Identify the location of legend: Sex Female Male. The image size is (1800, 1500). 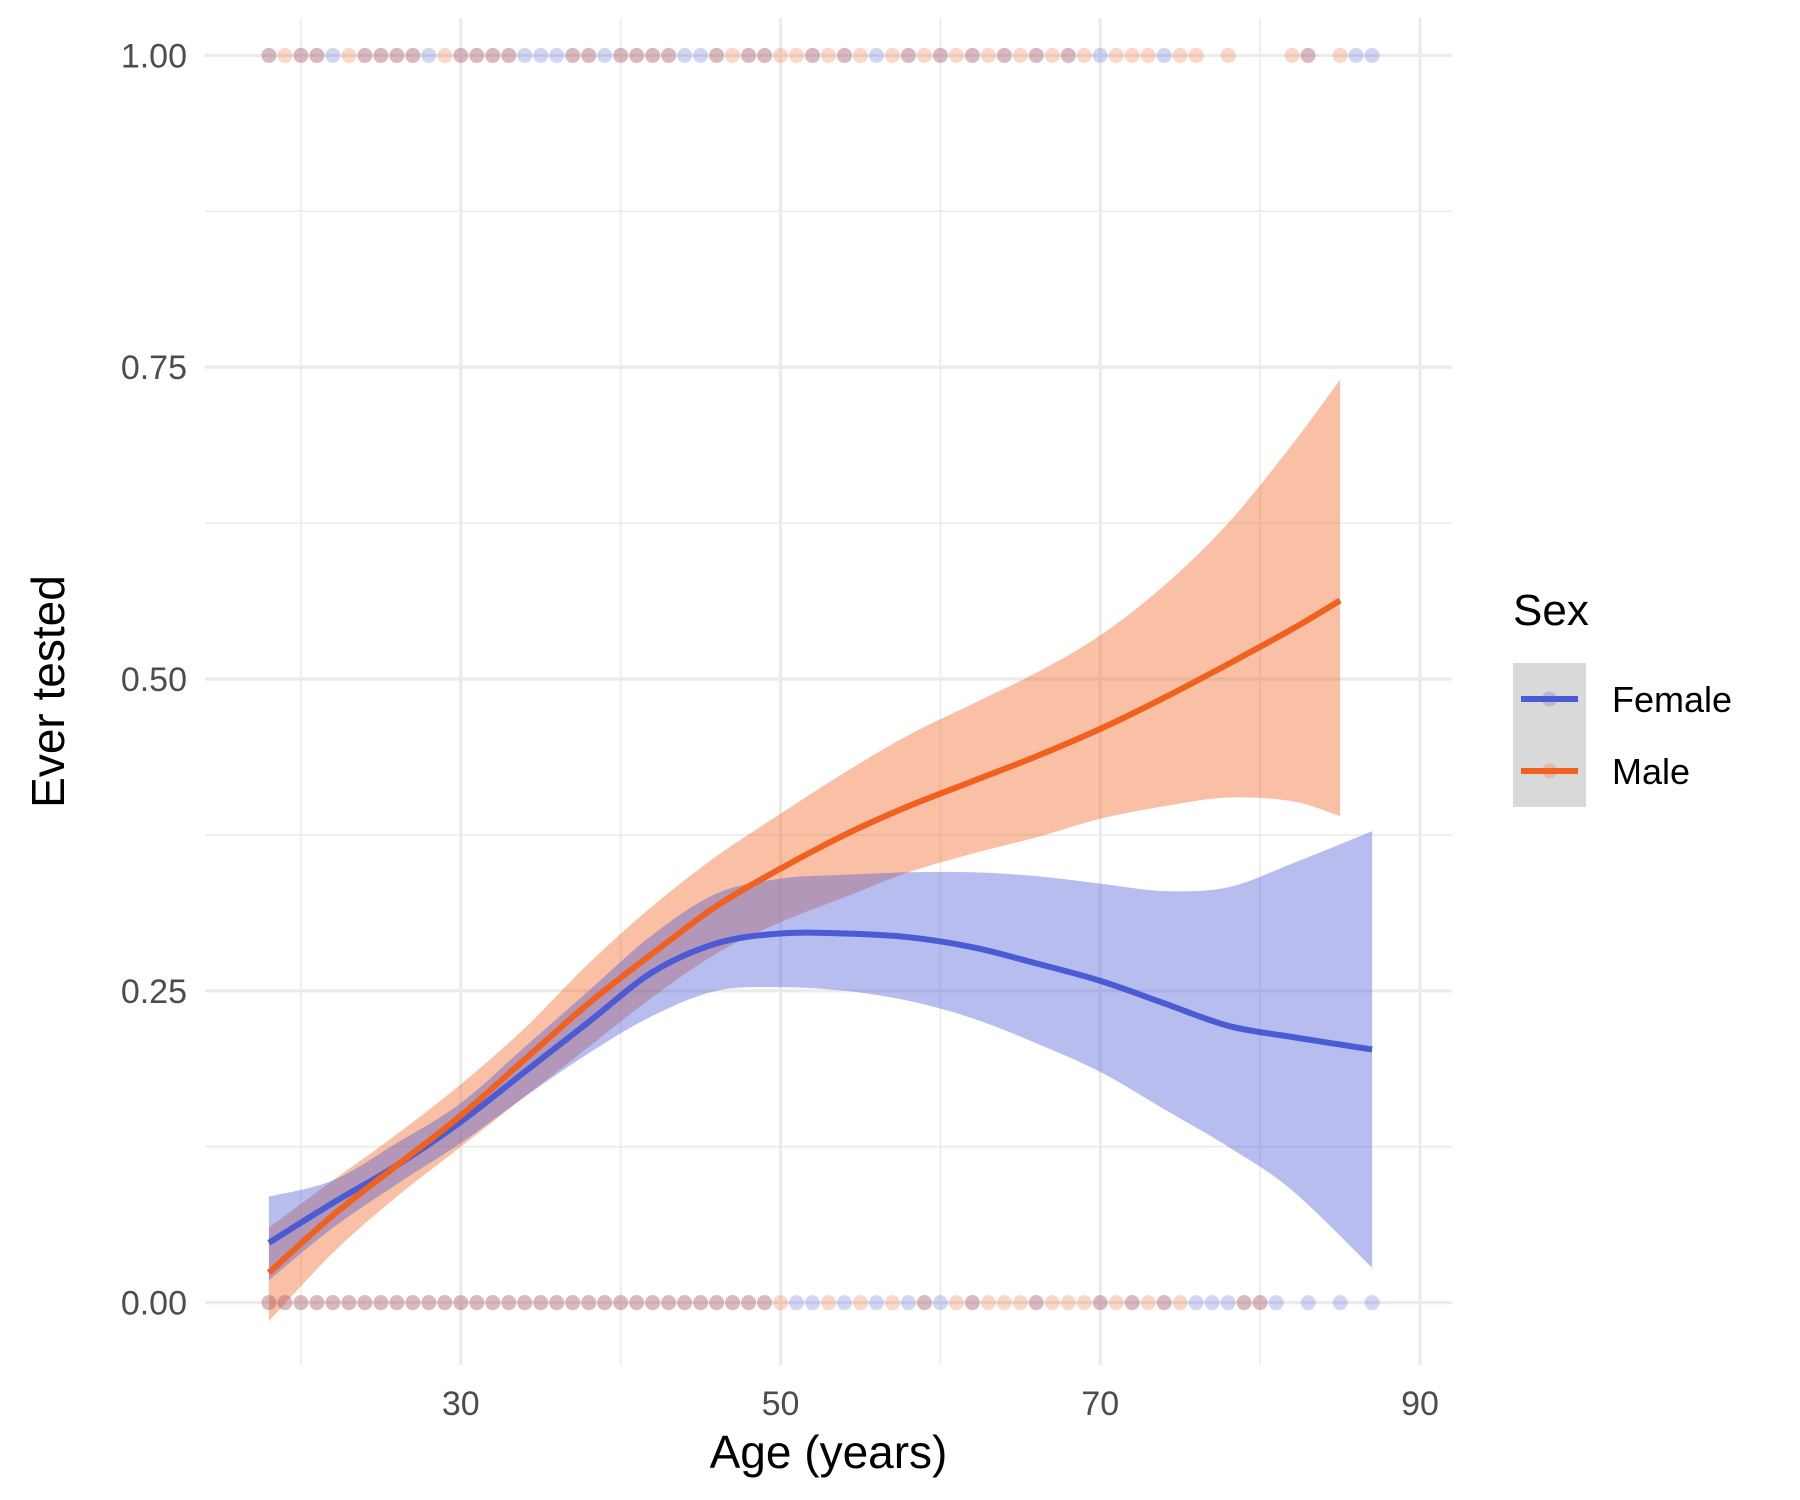
(1622, 696).